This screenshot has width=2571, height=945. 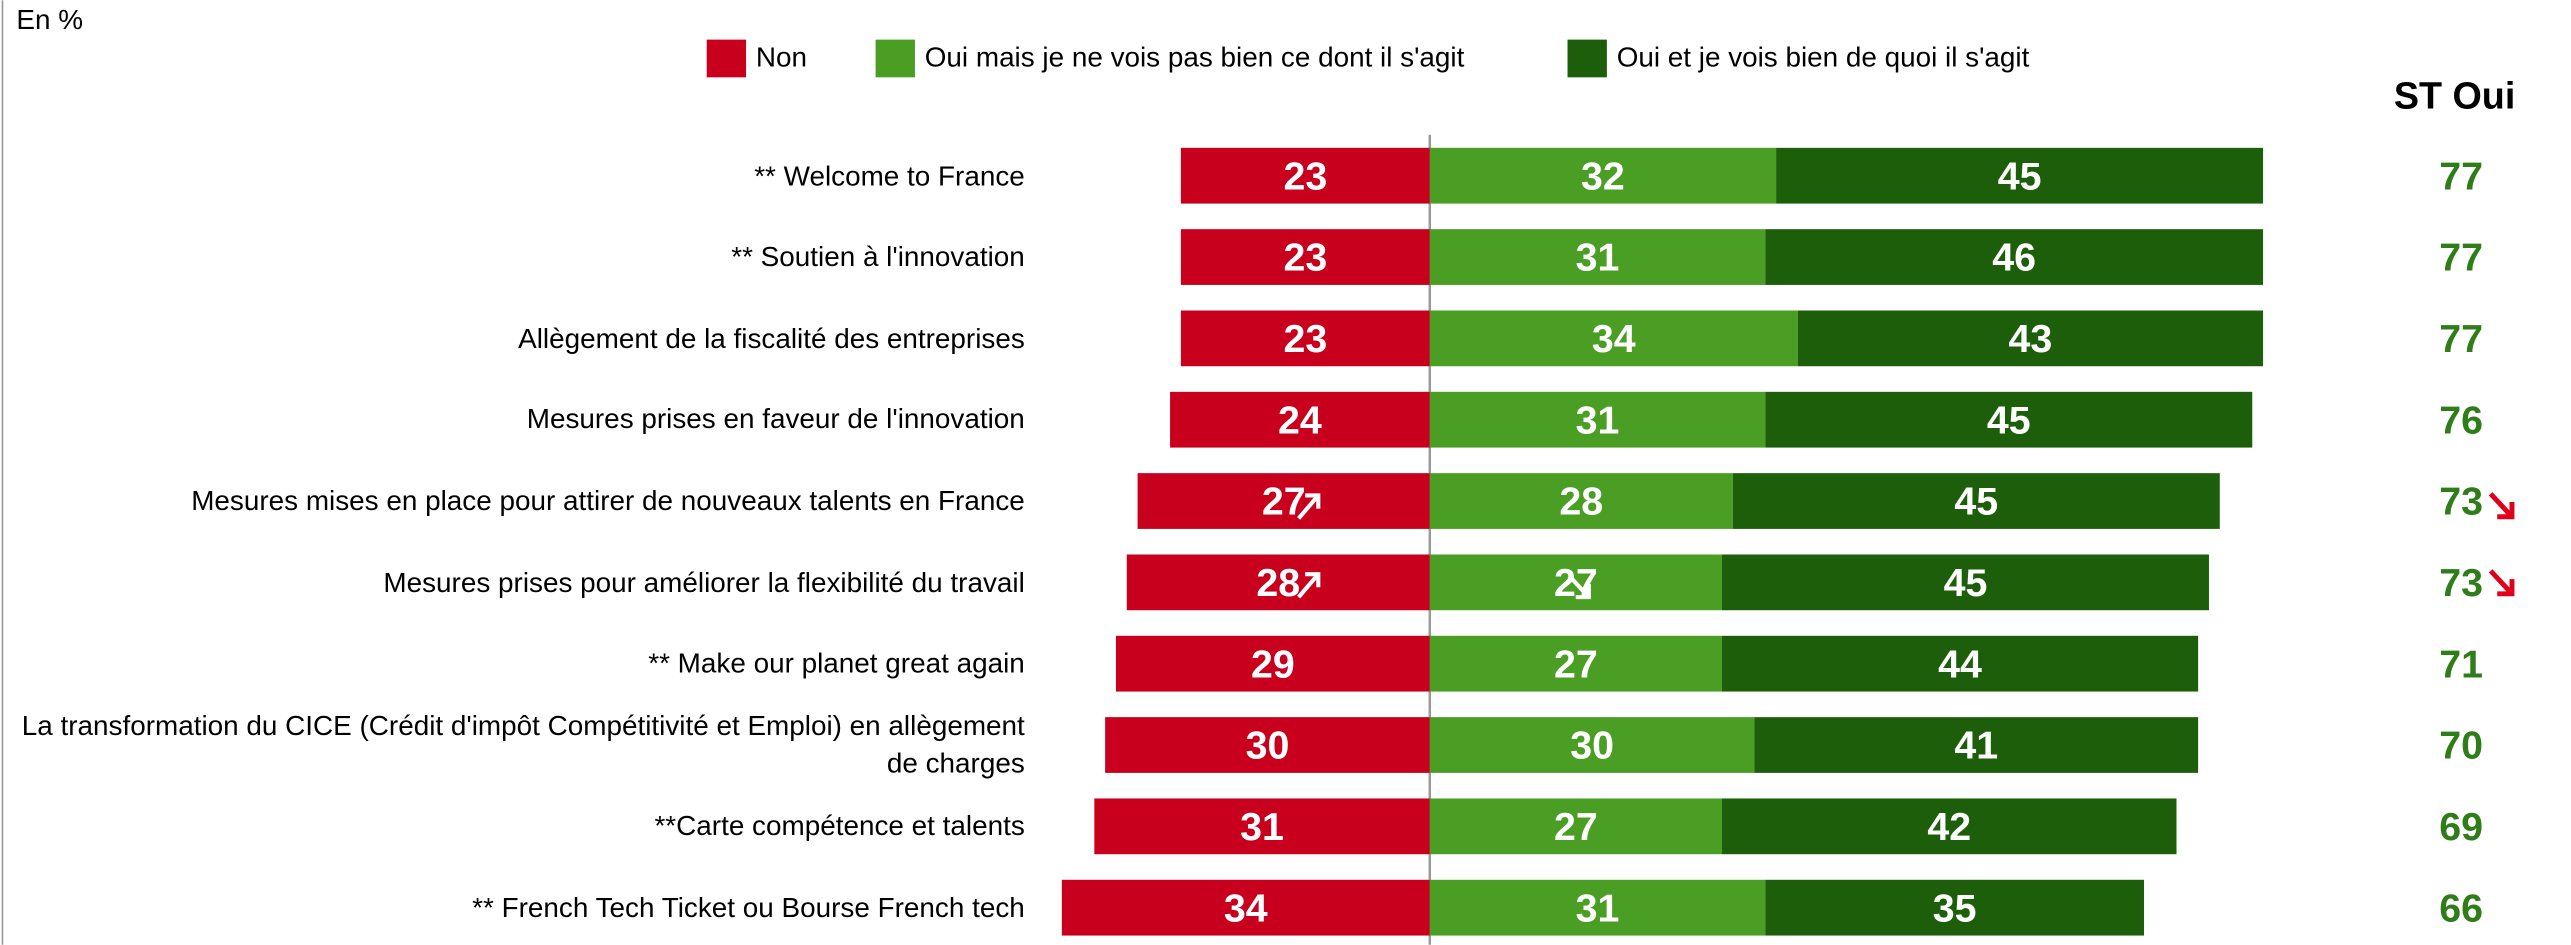 What do you see at coordinates (49, 19) in the screenshot?
I see `note: En %` at bounding box center [49, 19].